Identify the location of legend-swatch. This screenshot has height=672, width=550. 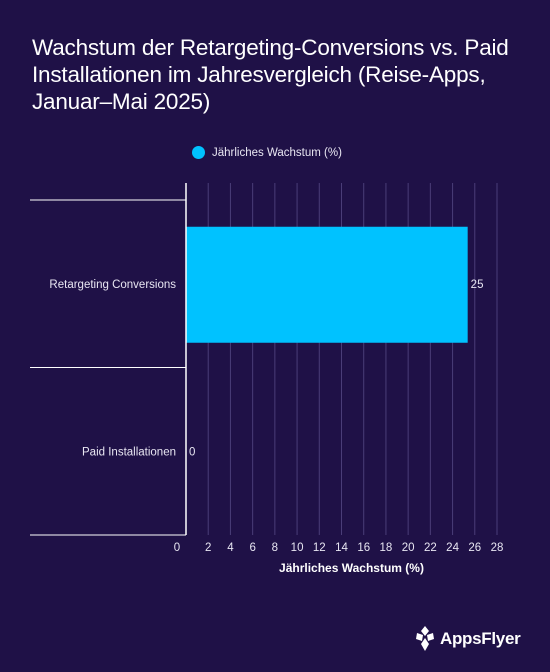
(198, 152).